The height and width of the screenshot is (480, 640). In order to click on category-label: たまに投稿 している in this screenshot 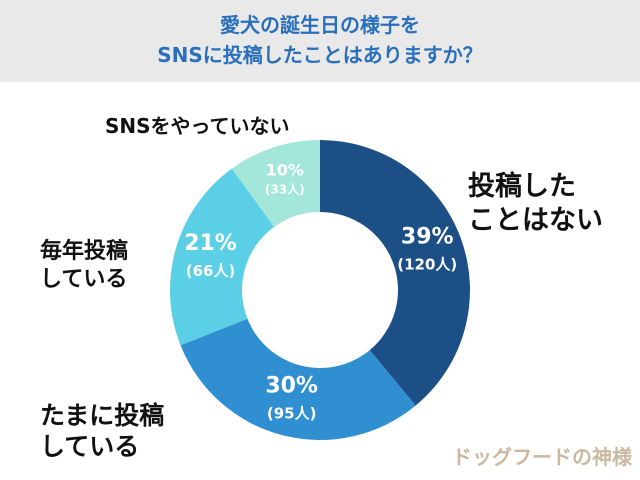, I will do `click(102, 431)`.